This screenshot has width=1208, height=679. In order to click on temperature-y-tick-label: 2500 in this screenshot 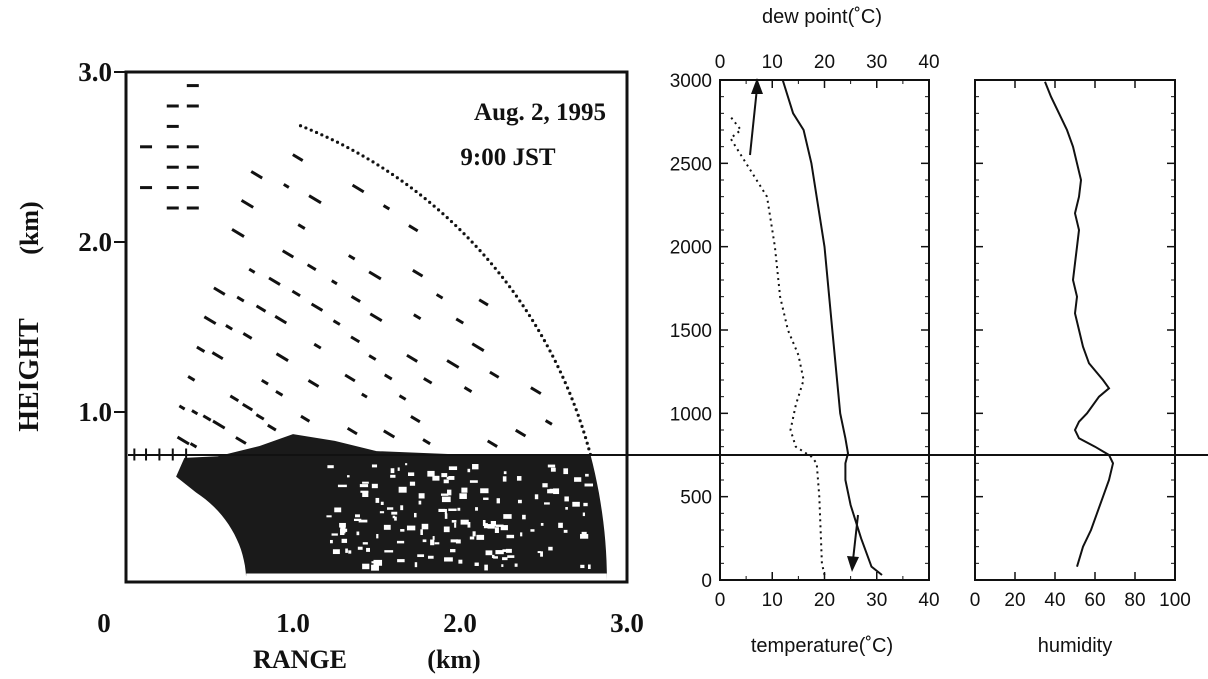, I will do `click(691, 164)`.